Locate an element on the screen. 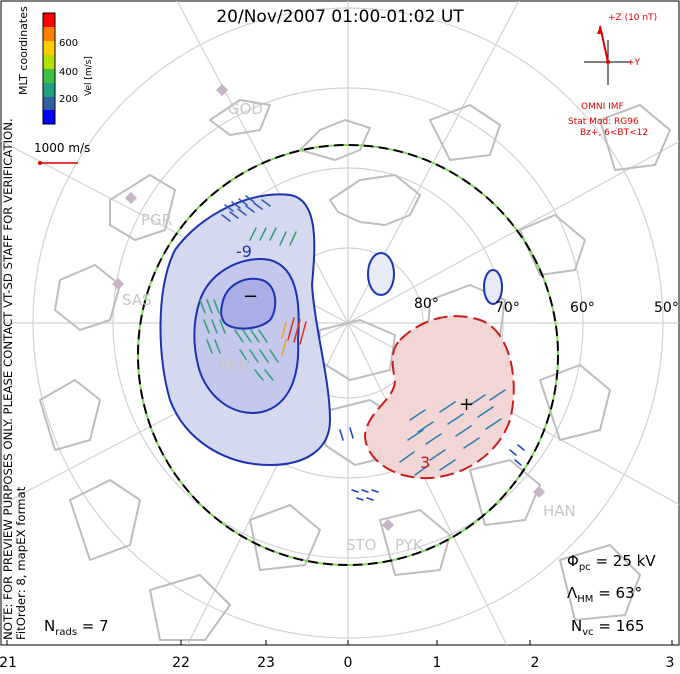 The image size is (680, 674). n-rads-stat: Nrads = 7 is located at coordinates (76, 627).